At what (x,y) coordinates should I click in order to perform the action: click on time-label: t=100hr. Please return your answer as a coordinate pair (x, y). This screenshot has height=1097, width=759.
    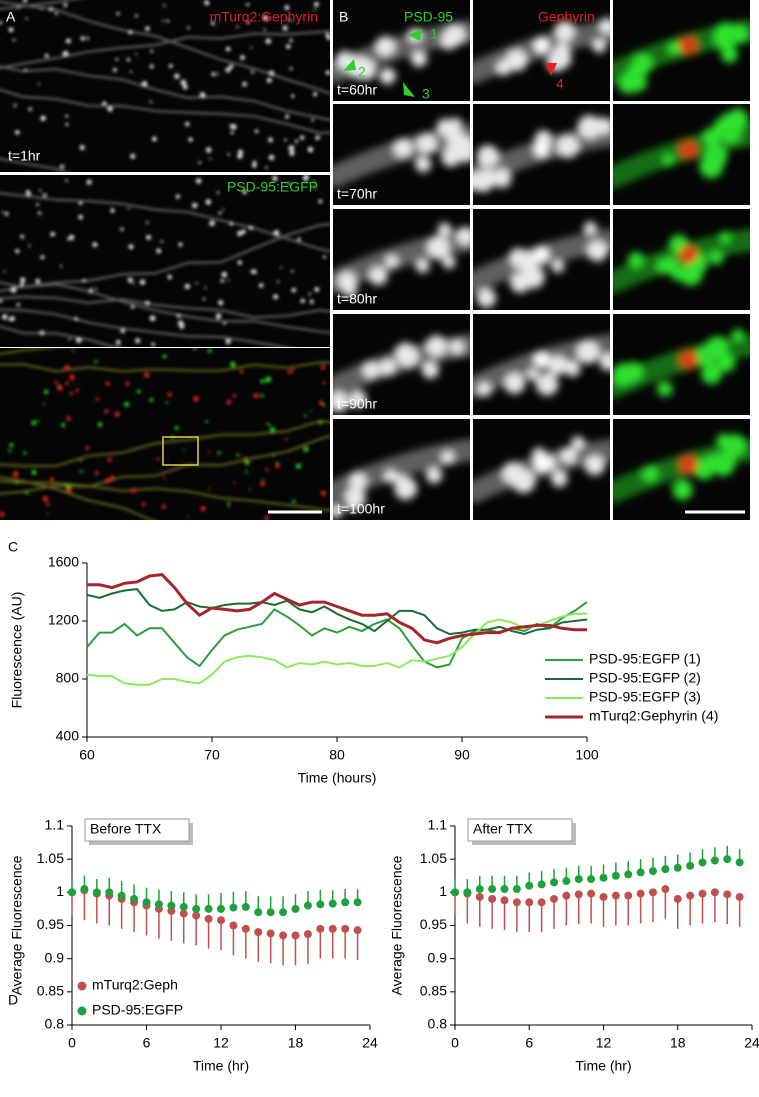
    Looking at the image, I should click on (361, 509).